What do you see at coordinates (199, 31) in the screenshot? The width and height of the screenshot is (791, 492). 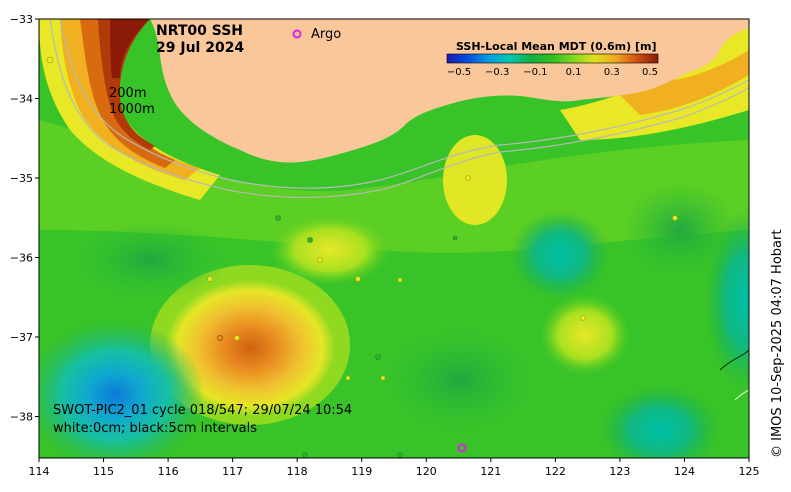 I see `map-title: NRT00 SSH` at bounding box center [199, 31].